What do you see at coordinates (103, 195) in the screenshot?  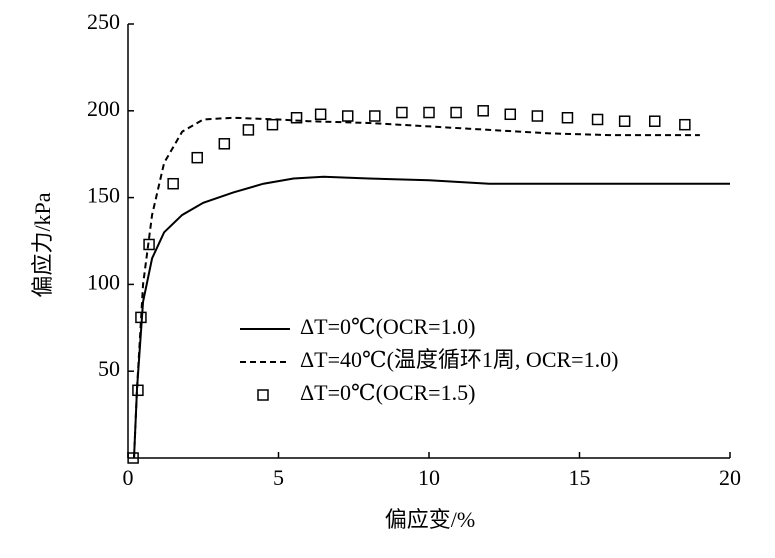 I see `y-tick-label: 150` at bounding box center [103, 195].